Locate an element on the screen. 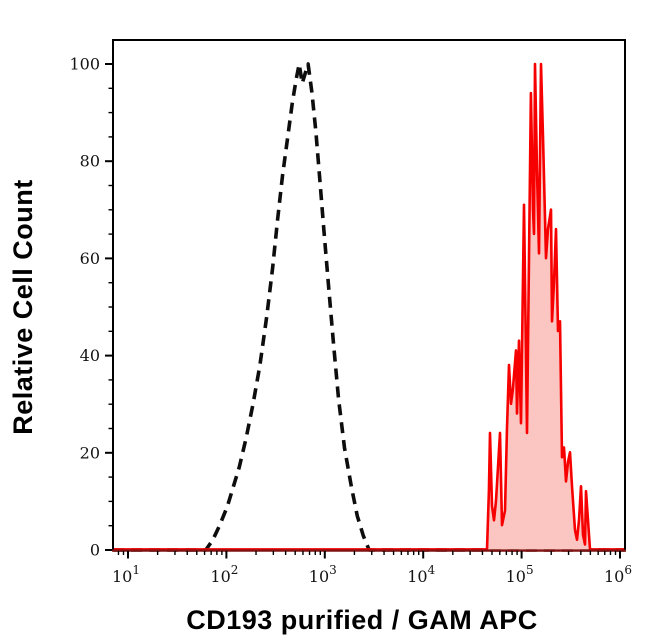 The width and height of the screenshot is (646, 641). y-tick-label: 80 is located at coordinates (90, 161).